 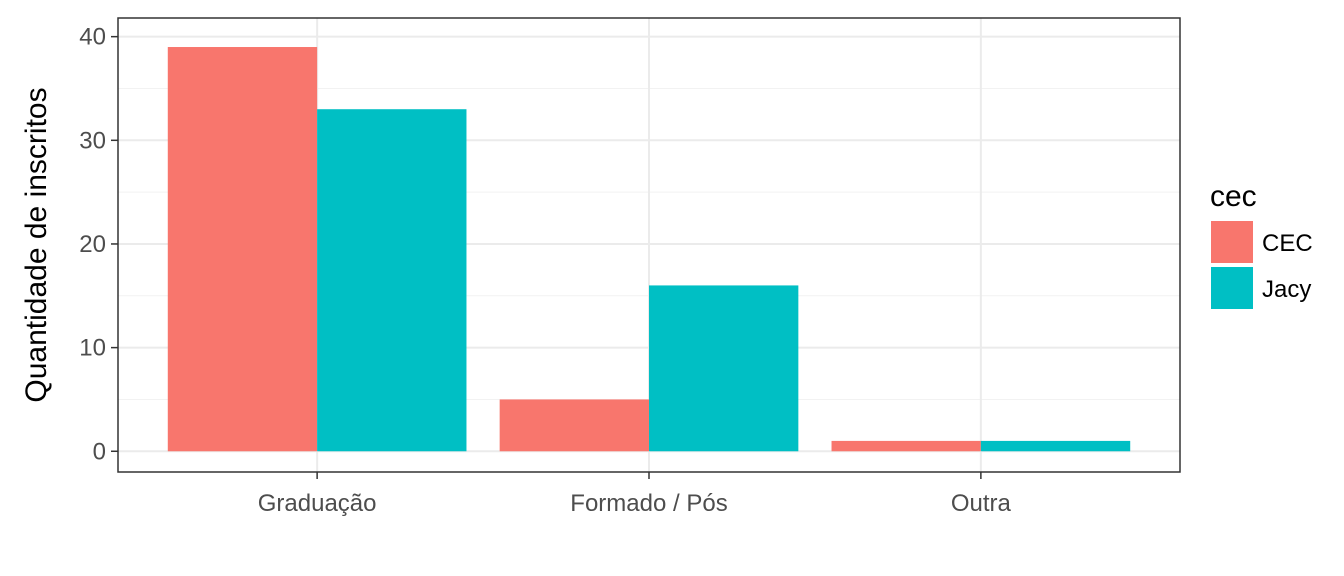 What do you see at coordinates (92, 244) in the screenshot?
I see `y-tick-label: 20` at bounding box center [92, 244].